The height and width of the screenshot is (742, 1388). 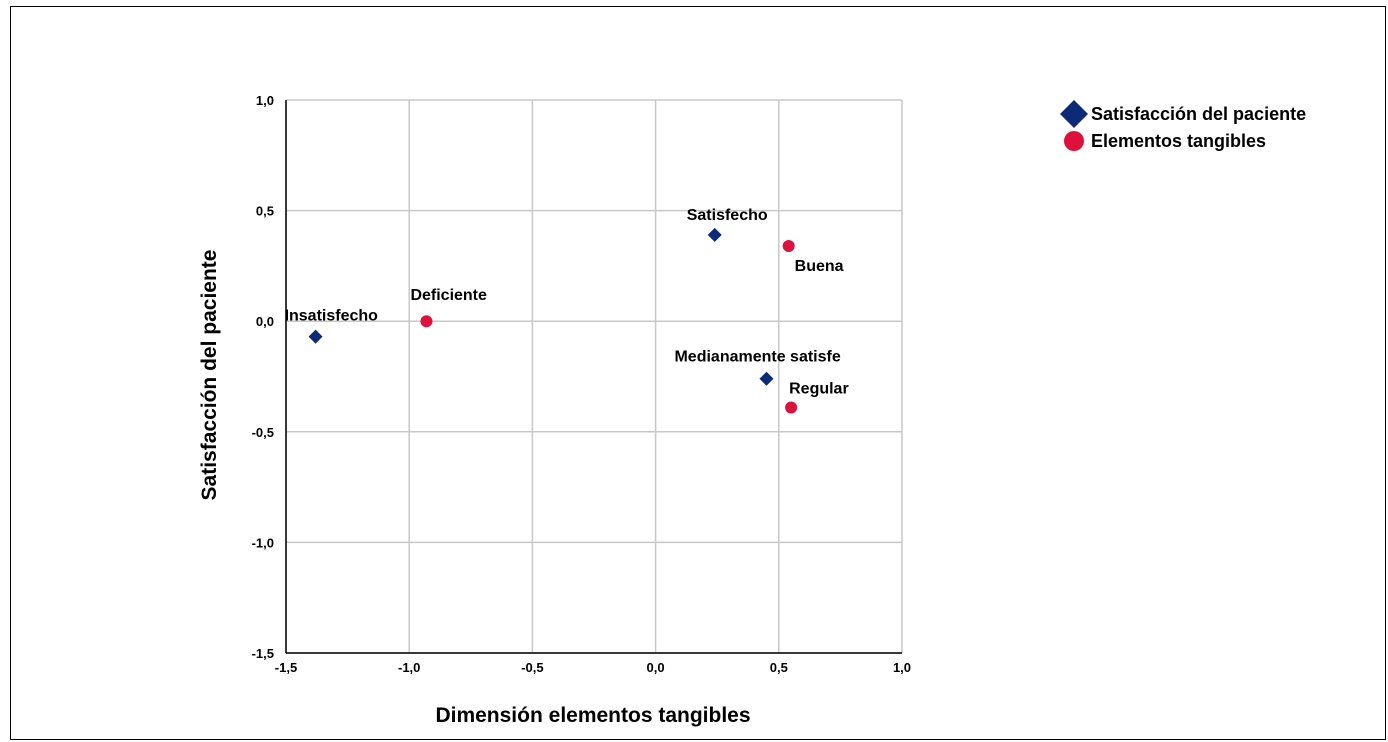 I want to click on y-tick-label: -1,5, so click(x=263, y=653).